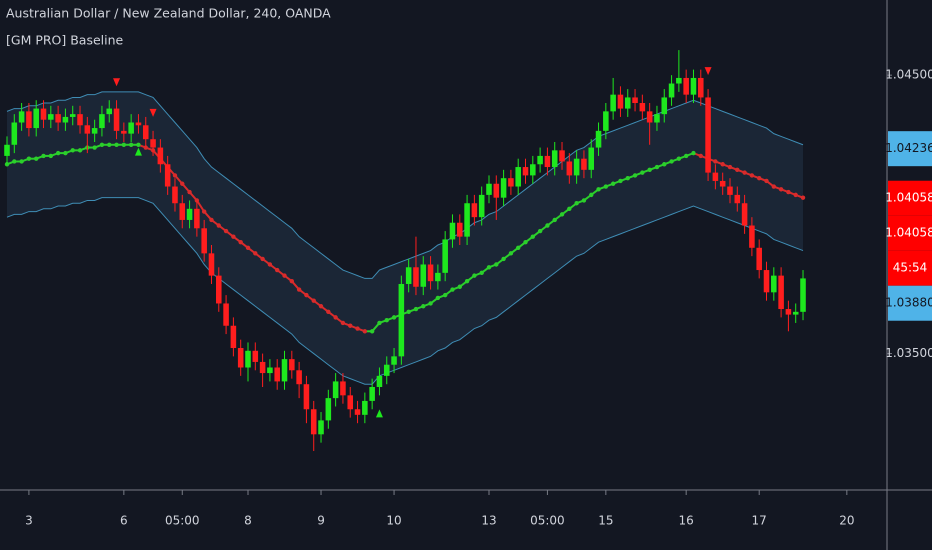  I want to click on x-tick-label: 20, so click(846, 521).